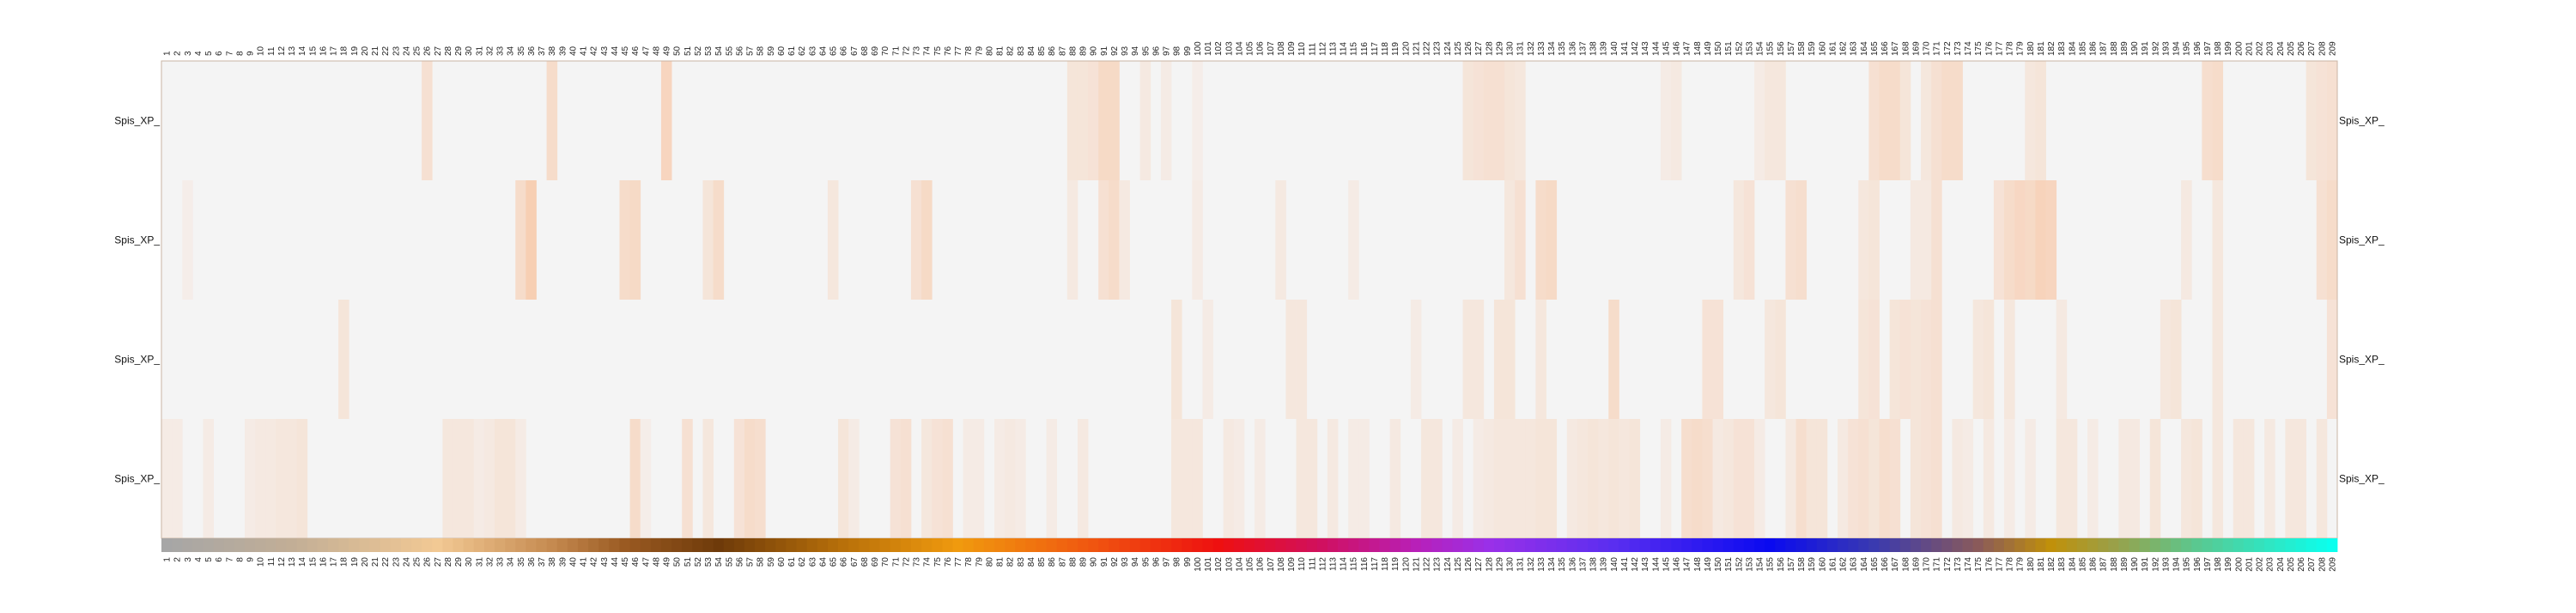 Image resolution: width=2576 pixels, height=613 pixels. What do you see at coordinates (1572, 564) in the screenshot?
I see `bottom-tick-label: 136` at bounding box center [1572, 564].